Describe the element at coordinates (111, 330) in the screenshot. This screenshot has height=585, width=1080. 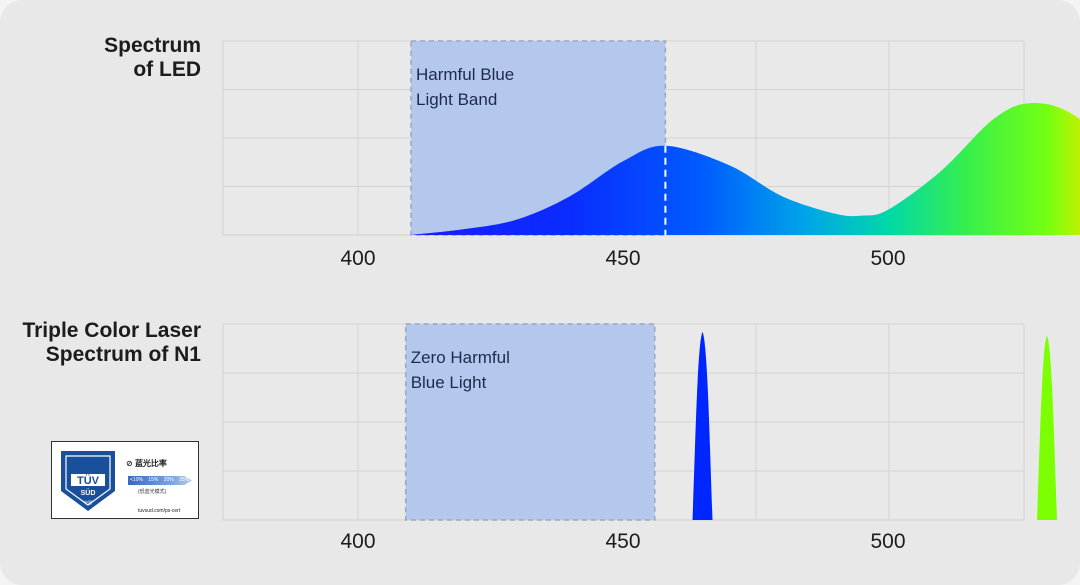
I see `laser-title-line: Triple Color Laser` at that location.